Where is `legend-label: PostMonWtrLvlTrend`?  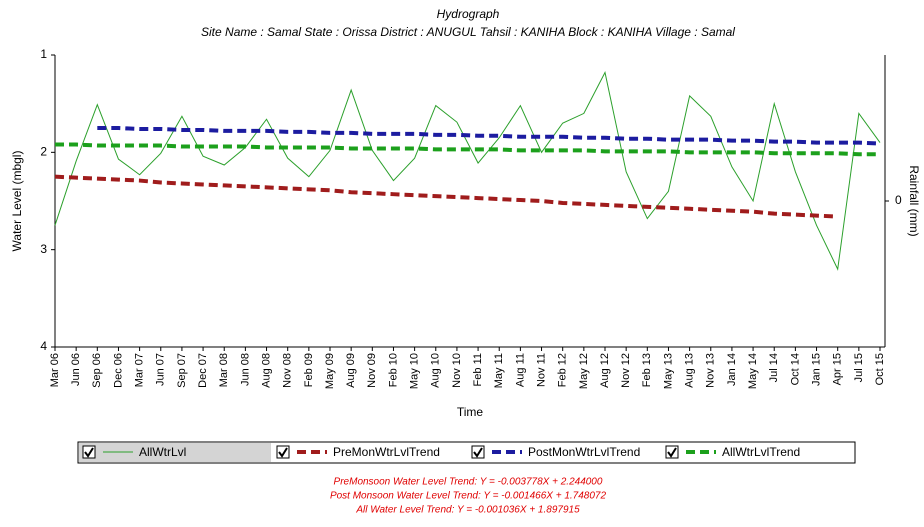 legend-label: PostMonWtrLvlTrend is located at coordinates (584, 452).